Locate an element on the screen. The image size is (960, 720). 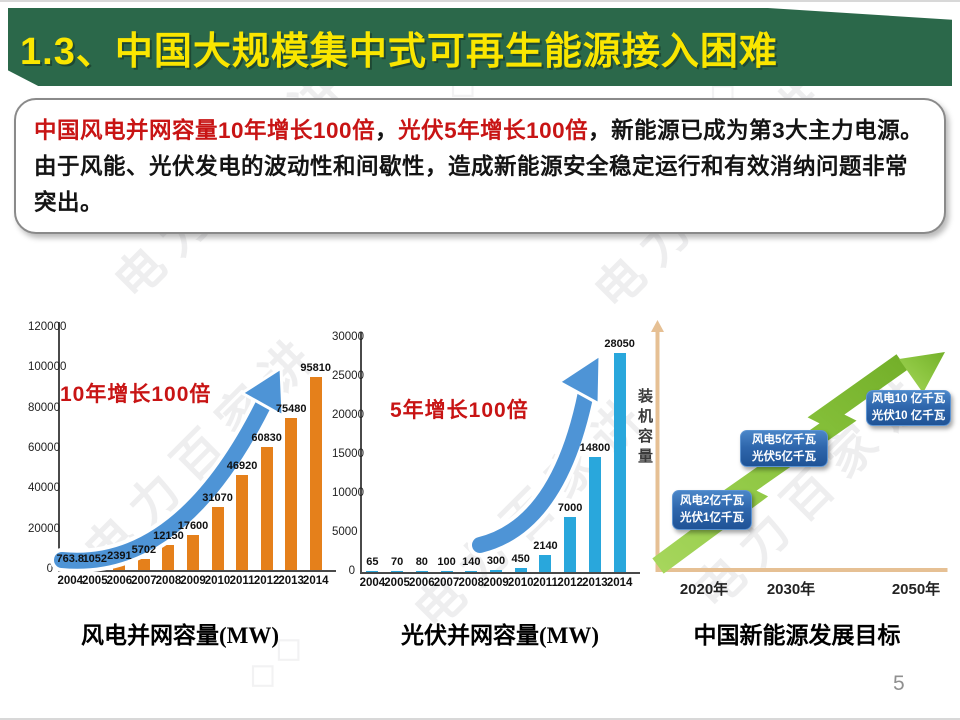
title-bar: 1.3、中国大规模集中式可再生能源接入困难 is located at coordinates (480, 47).